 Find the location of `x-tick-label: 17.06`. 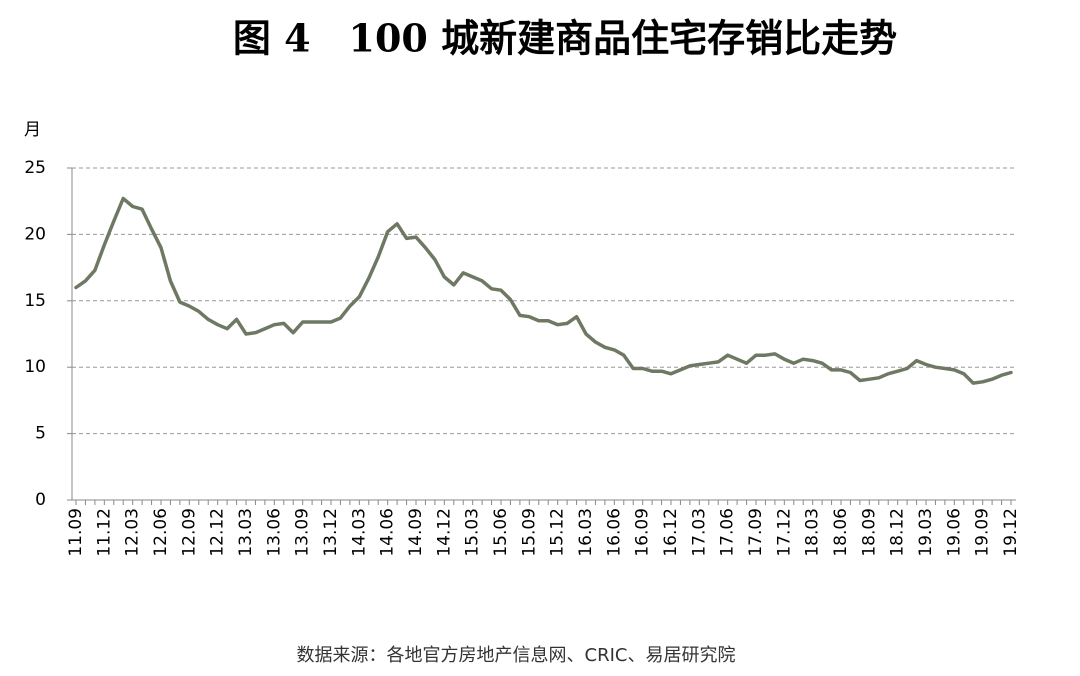

x-tick-label: 17.06 is located at coordinates (728, 532).